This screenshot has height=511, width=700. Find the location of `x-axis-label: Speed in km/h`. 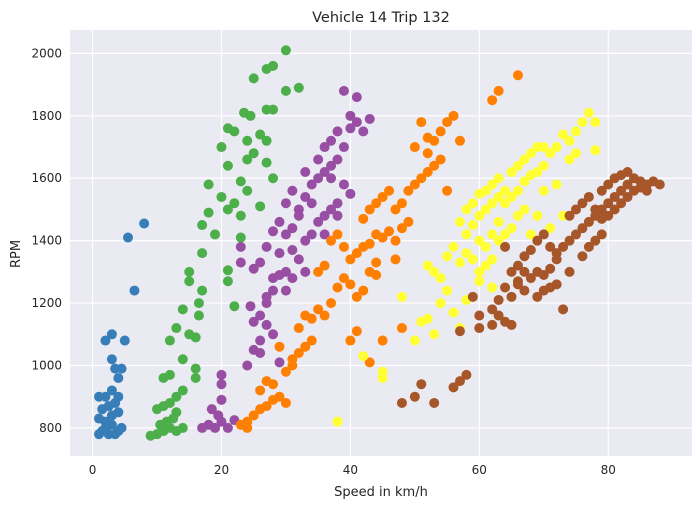

x-axis-label: Speed in km/h is located at coordinates (381, 492).